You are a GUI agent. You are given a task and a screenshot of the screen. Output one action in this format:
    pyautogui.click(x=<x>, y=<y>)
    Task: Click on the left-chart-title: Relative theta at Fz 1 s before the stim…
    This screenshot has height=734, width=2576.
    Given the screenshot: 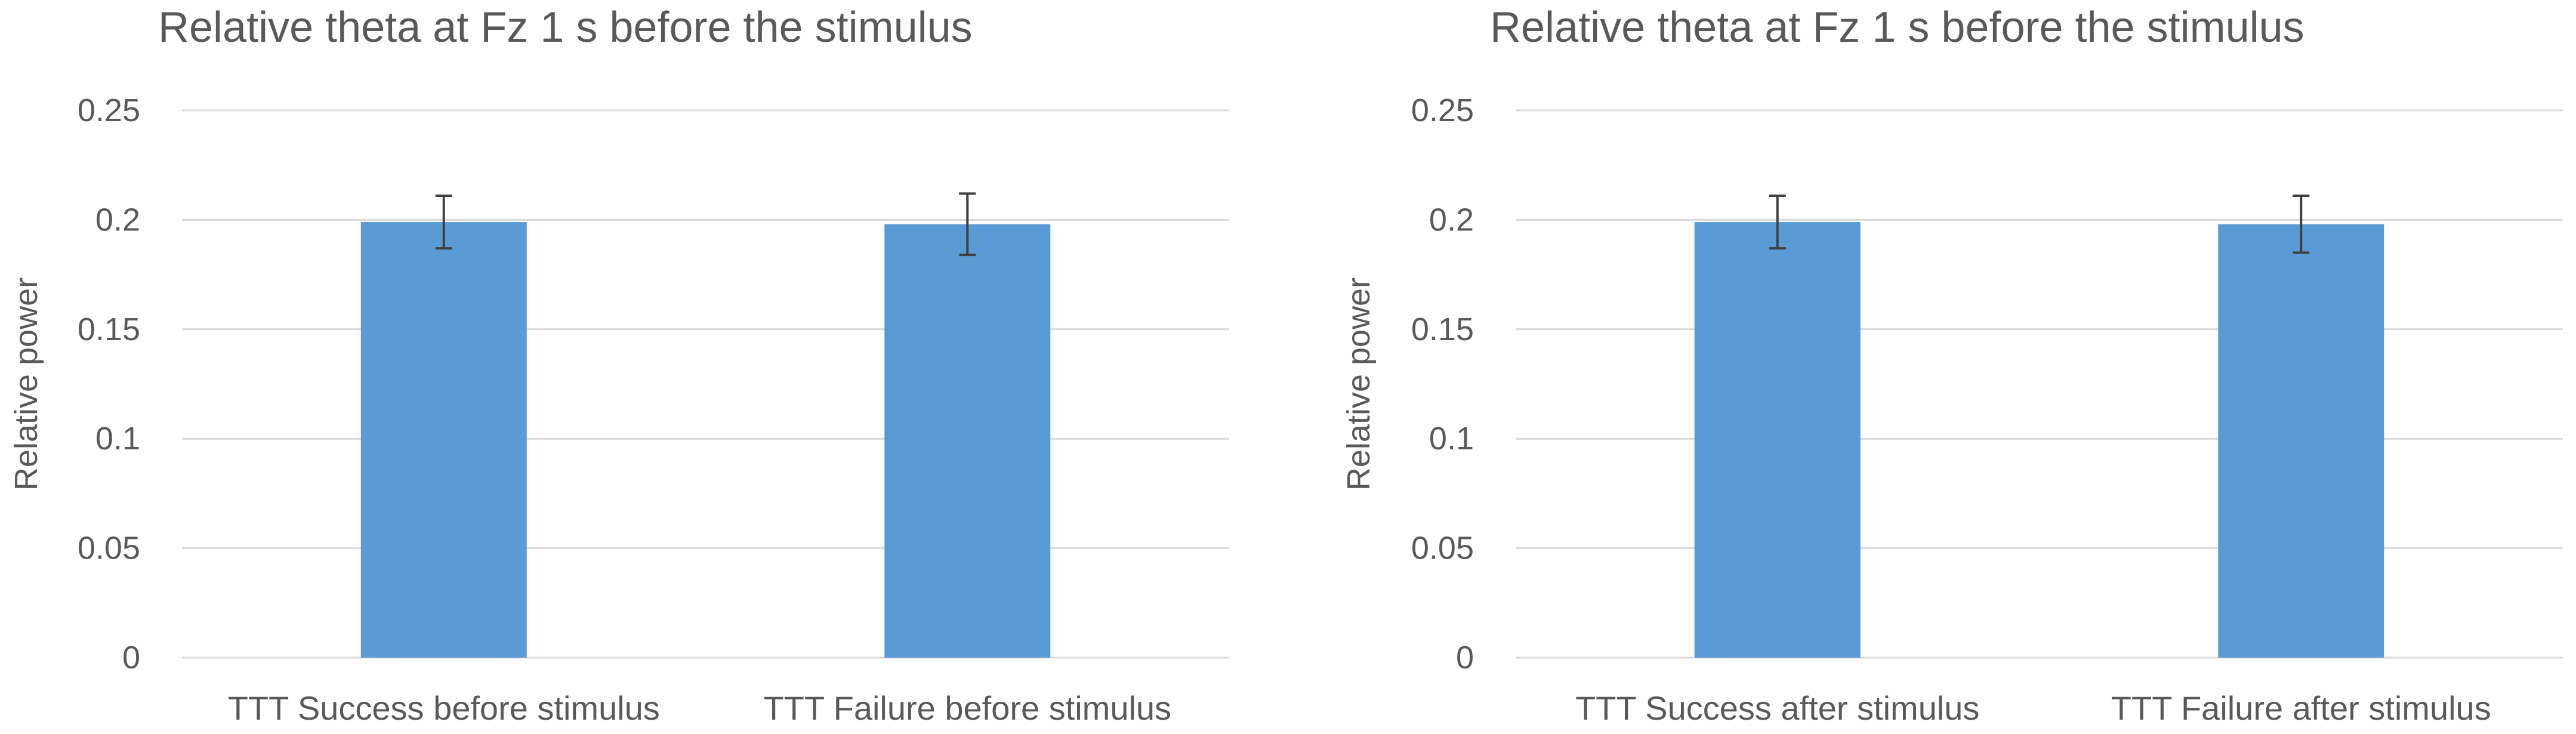 What is the action you would take?
    pyautogui.click(x=565, y=28)
    